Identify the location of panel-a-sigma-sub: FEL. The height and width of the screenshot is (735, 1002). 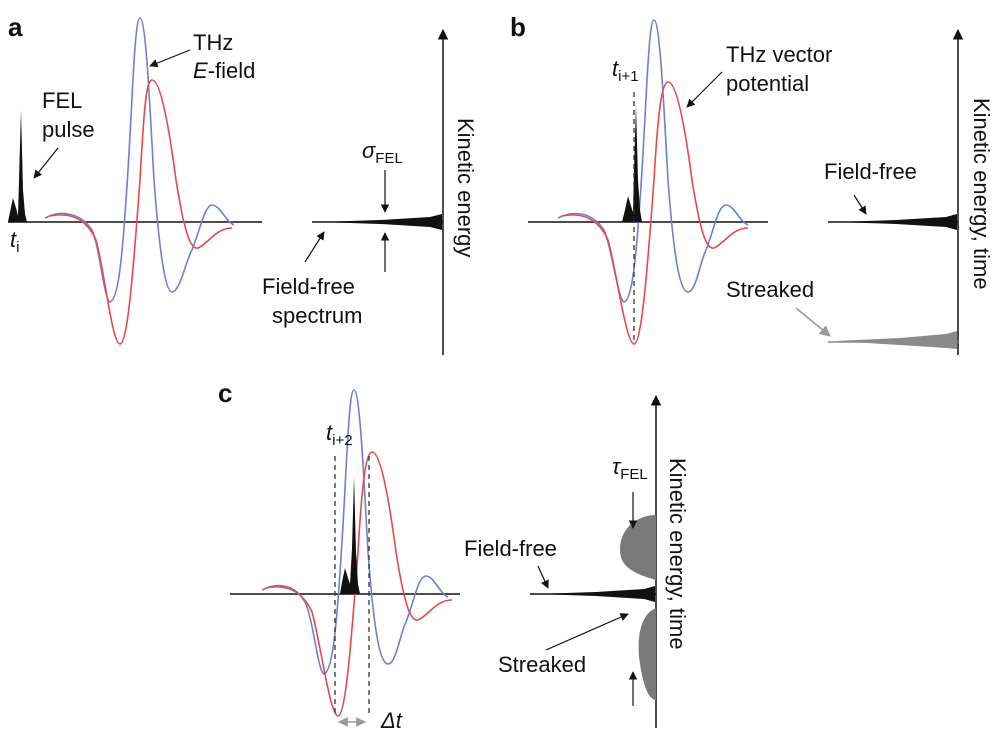
(389, 158).